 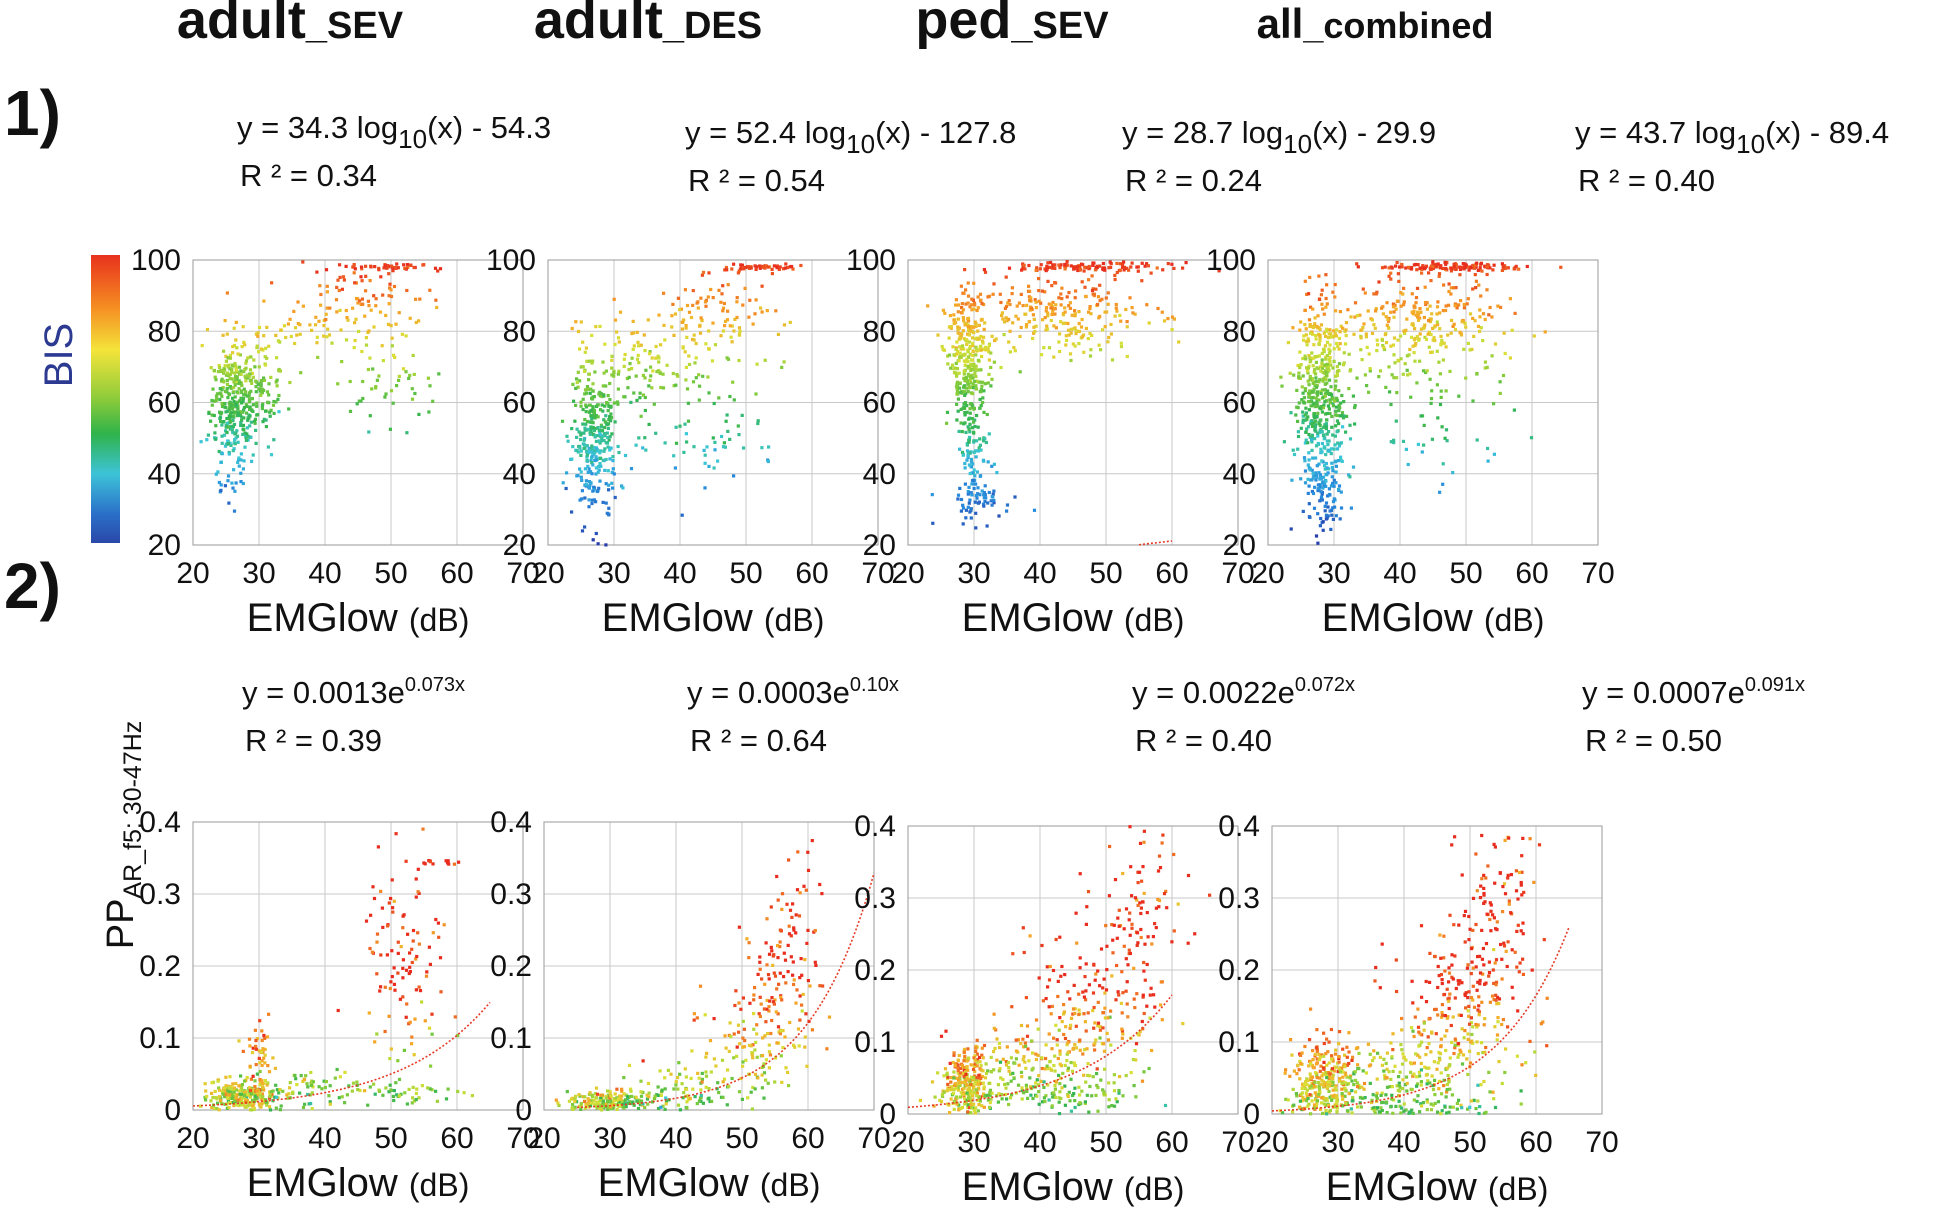 What do you see at coordinates (390, 1138) in the screenshot?
I see `x-tick-label: 50` at bounding box center [390, 1138].